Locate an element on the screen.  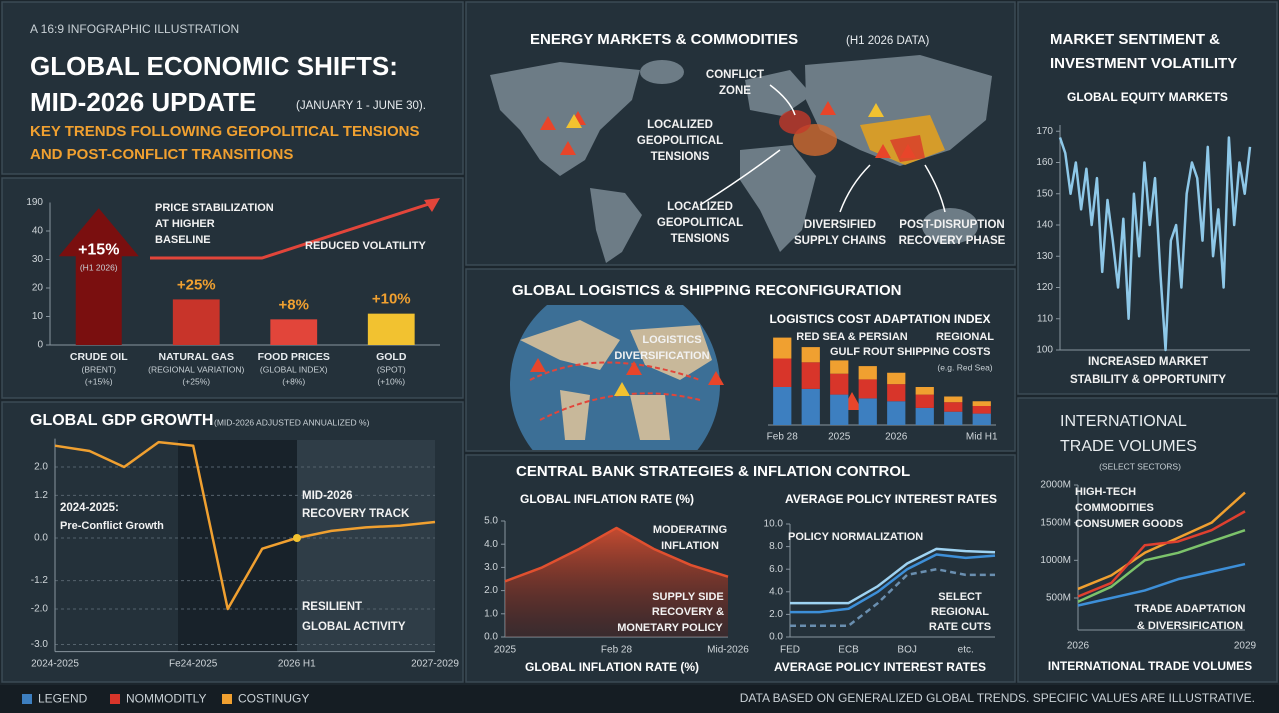
area is located at coordinates (616, 582).